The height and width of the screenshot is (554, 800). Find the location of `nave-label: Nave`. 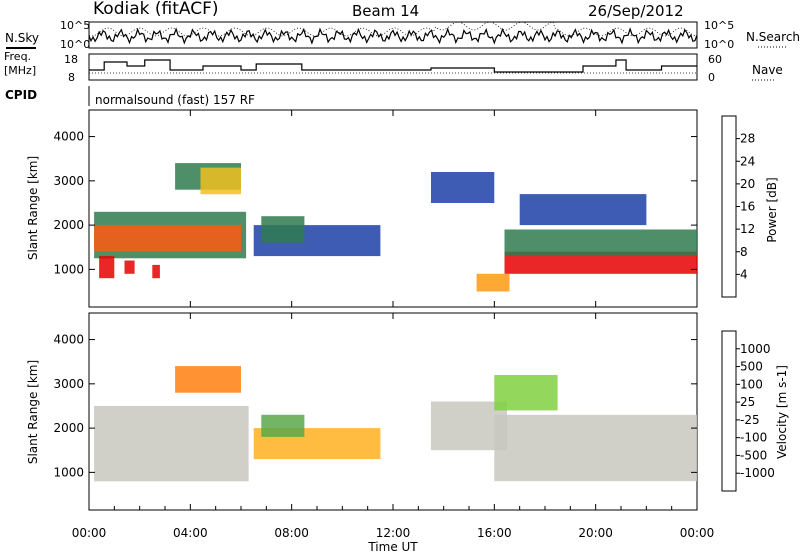

nave-label: Nave is located at coordinates (767, 70).